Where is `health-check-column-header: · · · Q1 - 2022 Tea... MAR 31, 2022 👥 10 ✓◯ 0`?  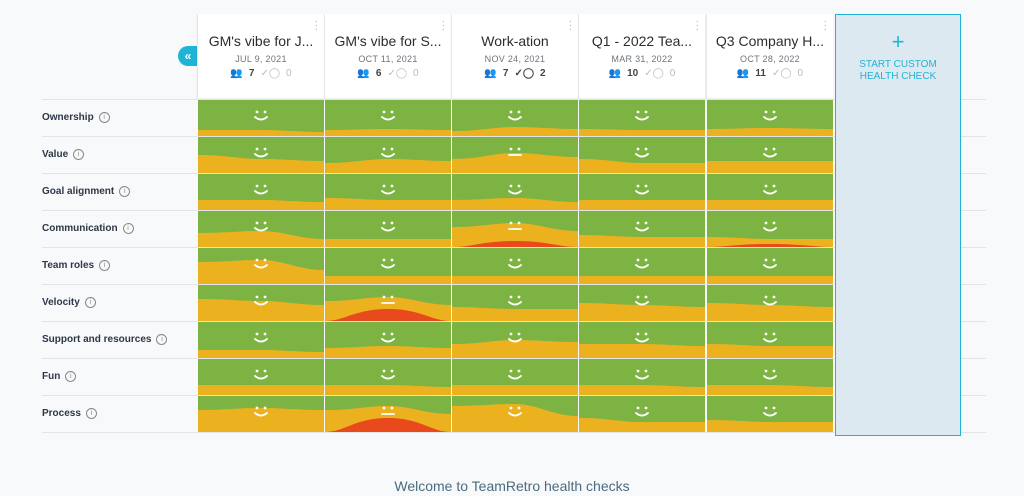 health-check-column-header: · · · Q1 - 2022 Tea... MAR 31, 2022 👥 10 ✓◯ 0 is located at coordinates (641, 56).